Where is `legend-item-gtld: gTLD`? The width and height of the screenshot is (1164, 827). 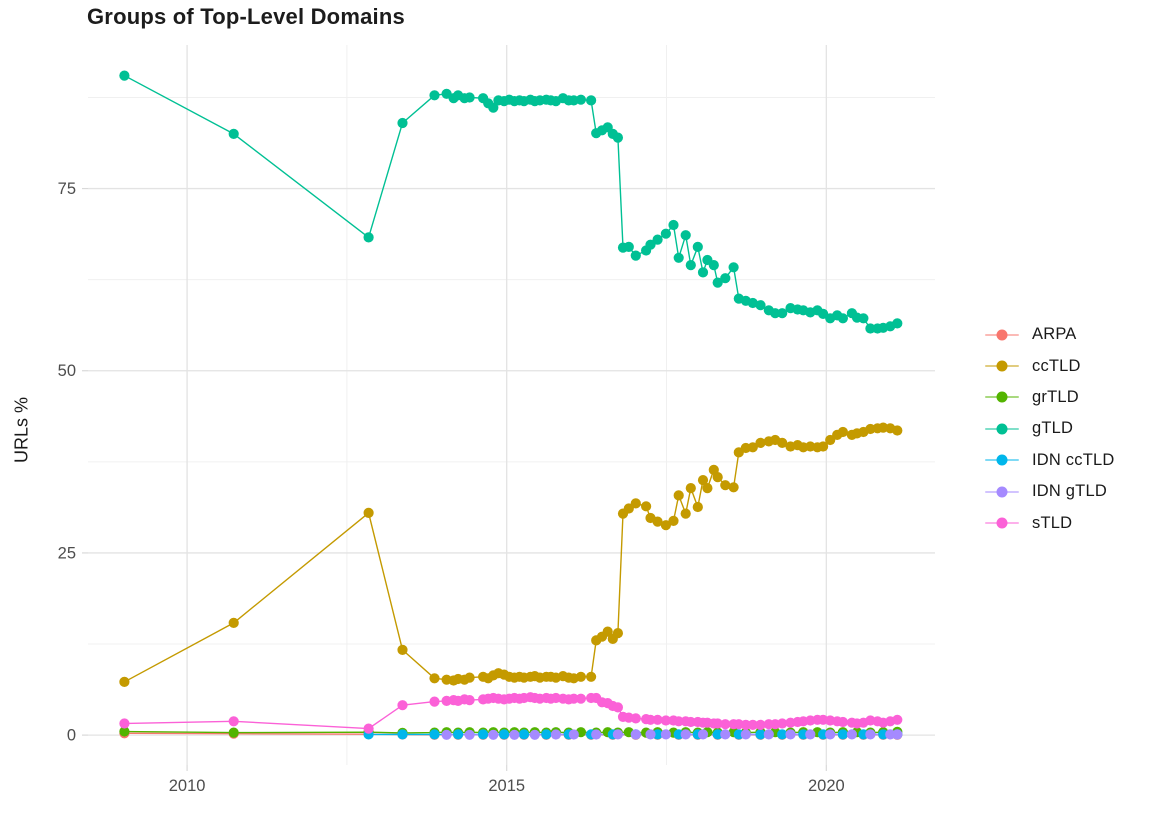
legend-item-gtld: gTLD is located at coordinates (1049, 428).